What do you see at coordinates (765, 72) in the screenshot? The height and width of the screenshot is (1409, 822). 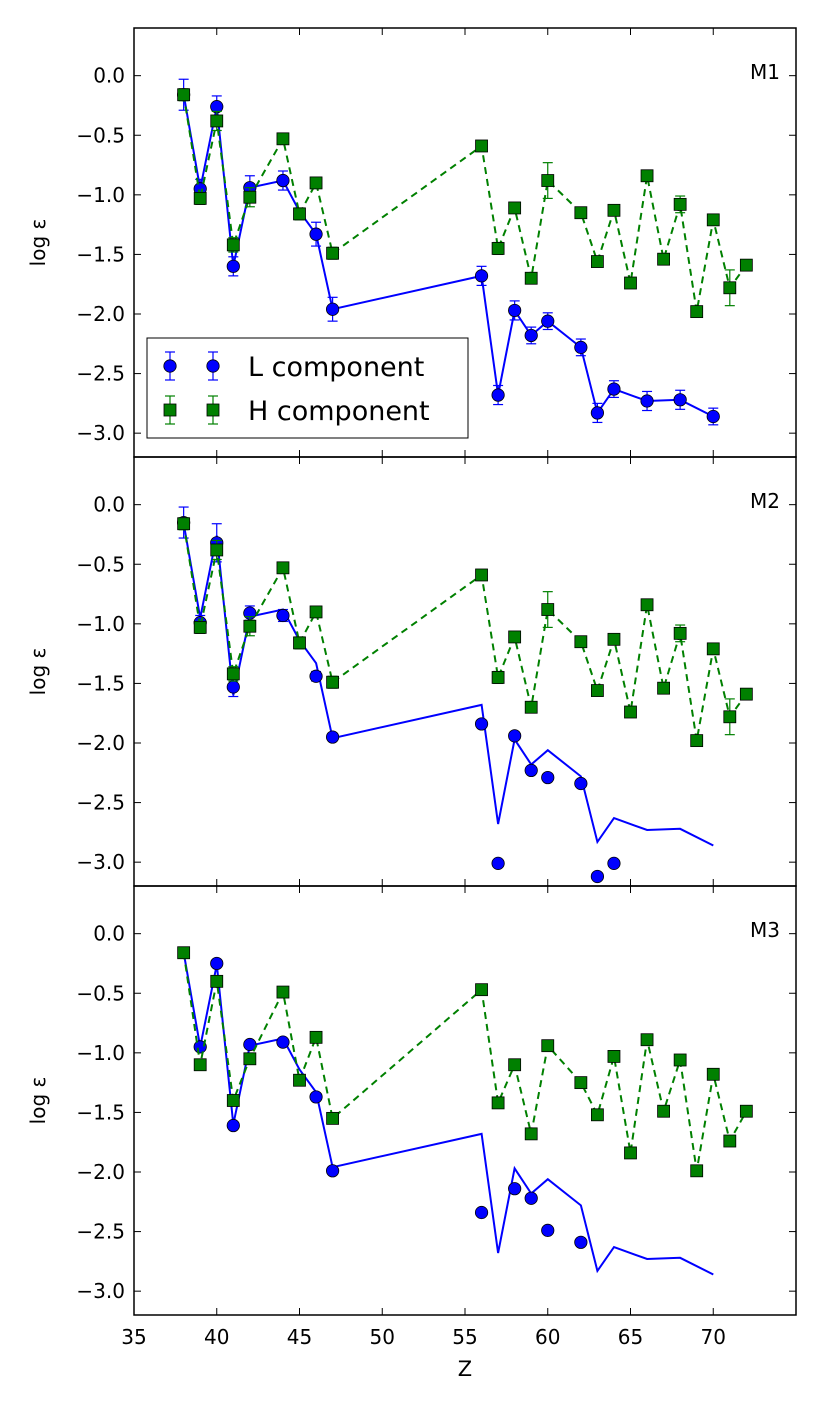 I see `panel-name: M1` at bounding box center [765, 72].